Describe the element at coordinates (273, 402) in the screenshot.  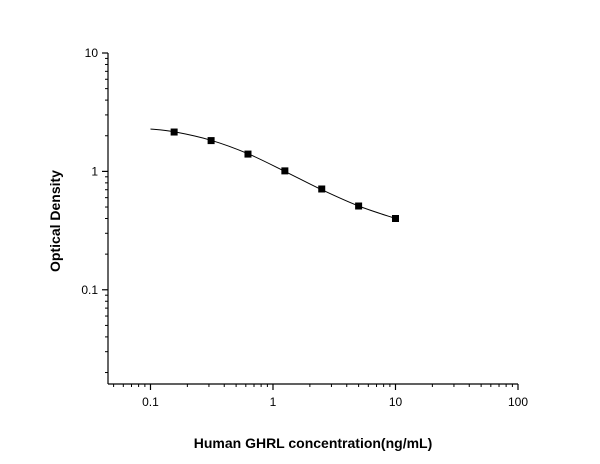
I see `x-tick-label: 1` at that location.